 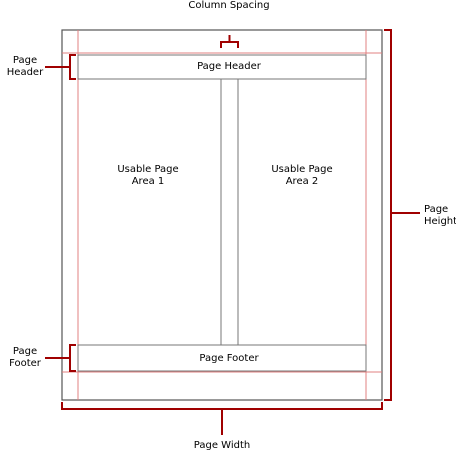 I want to click on page-width-bracket, so click(x=222, y=418).